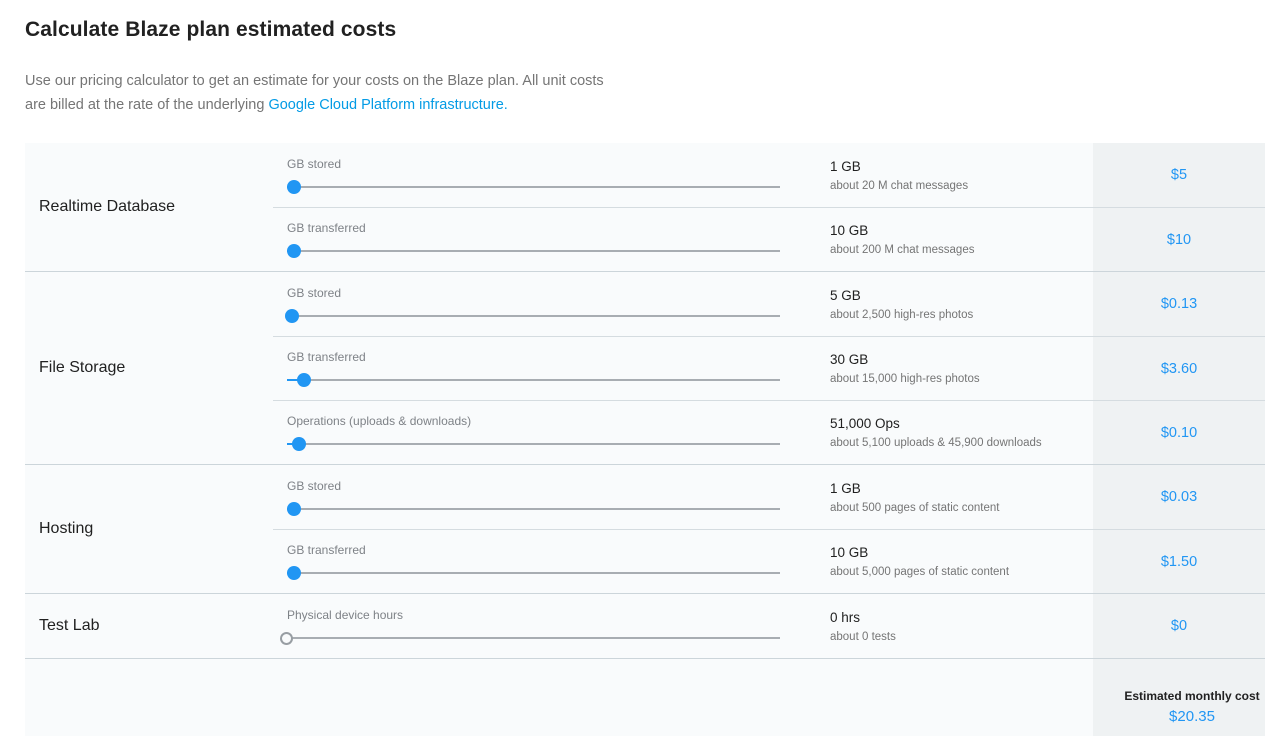  I want to click on row-detail: about 500 pages of static content, so click(915, 507).